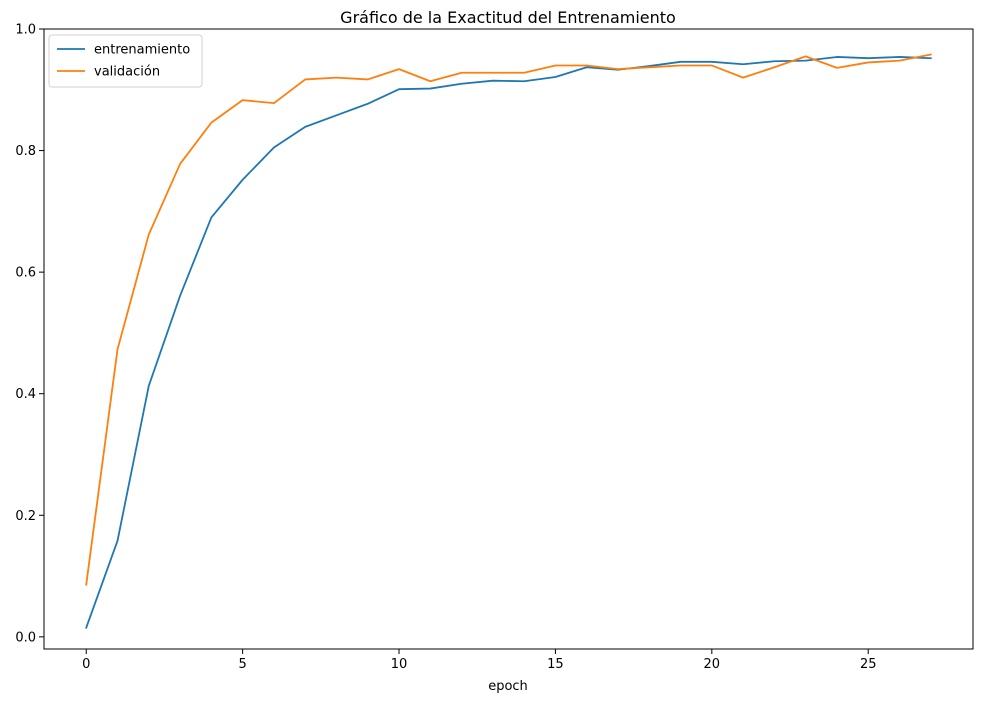 The image size is (981, 701). I want to click on legend-label: validación, so click(127, 72).